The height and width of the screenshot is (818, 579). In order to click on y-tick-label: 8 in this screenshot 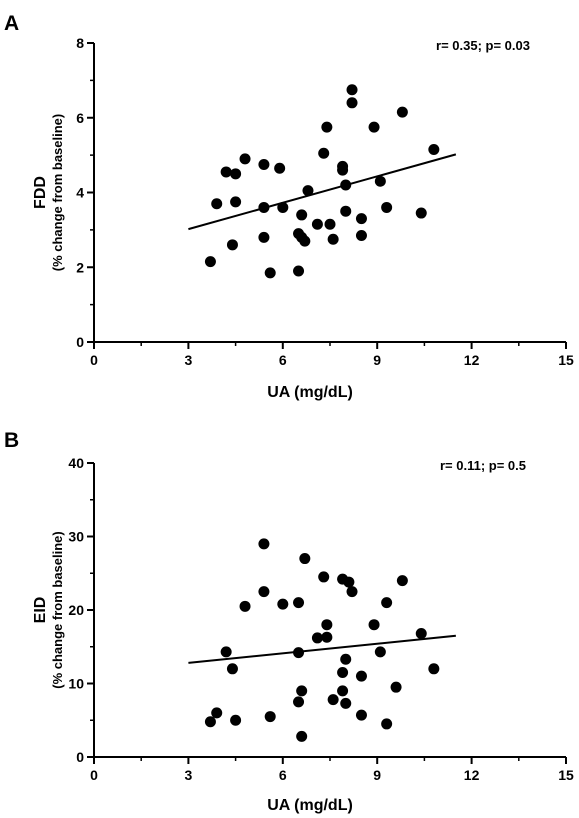, I will do `click(80, 43)`.